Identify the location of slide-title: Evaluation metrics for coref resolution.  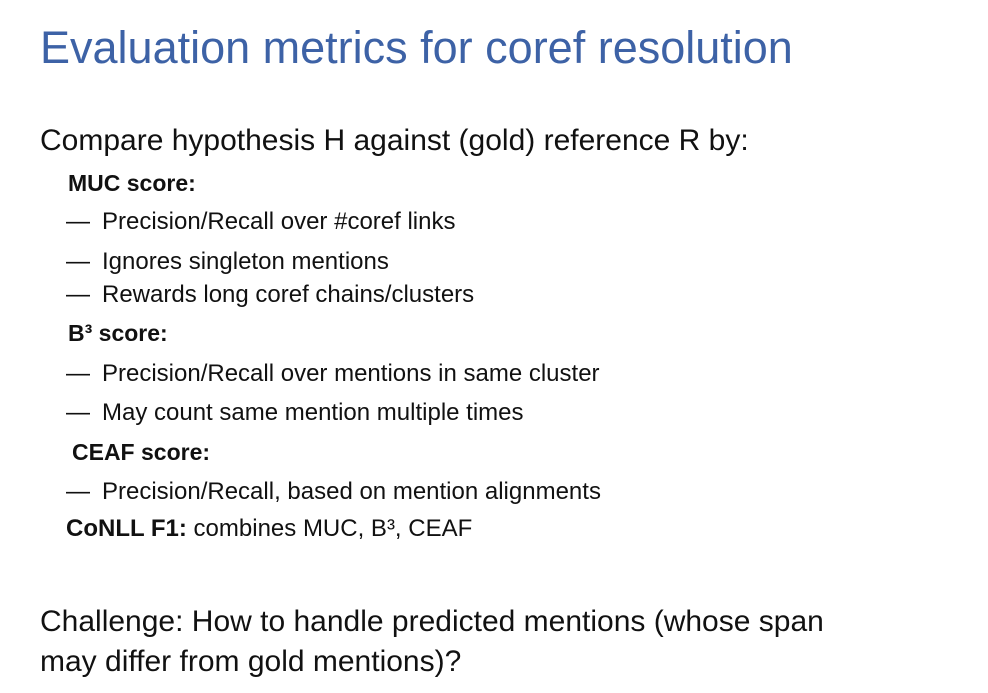
(416, 47).